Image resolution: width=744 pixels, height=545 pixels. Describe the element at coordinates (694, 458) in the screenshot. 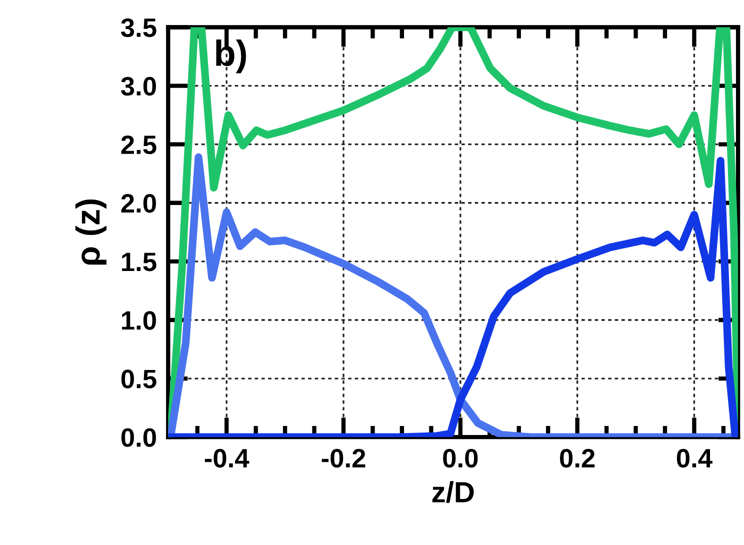

I see `x-tick-label: 0.4` at that location.